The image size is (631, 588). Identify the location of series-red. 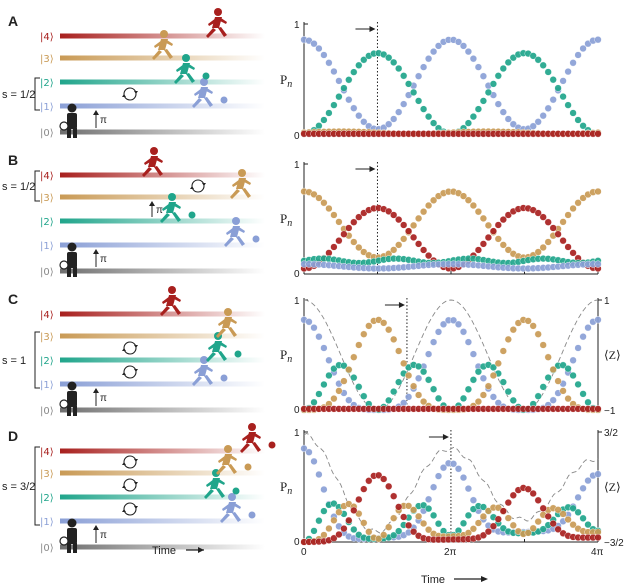
(451, 409).